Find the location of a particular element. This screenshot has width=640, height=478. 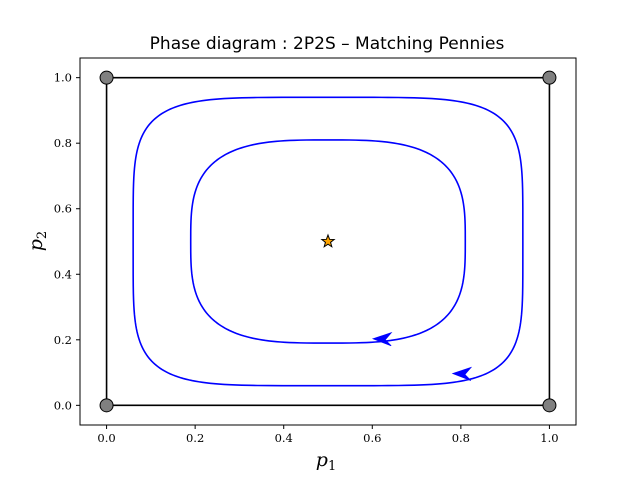

y-tick-label: 0.8 is located at coordinates (63, 143).